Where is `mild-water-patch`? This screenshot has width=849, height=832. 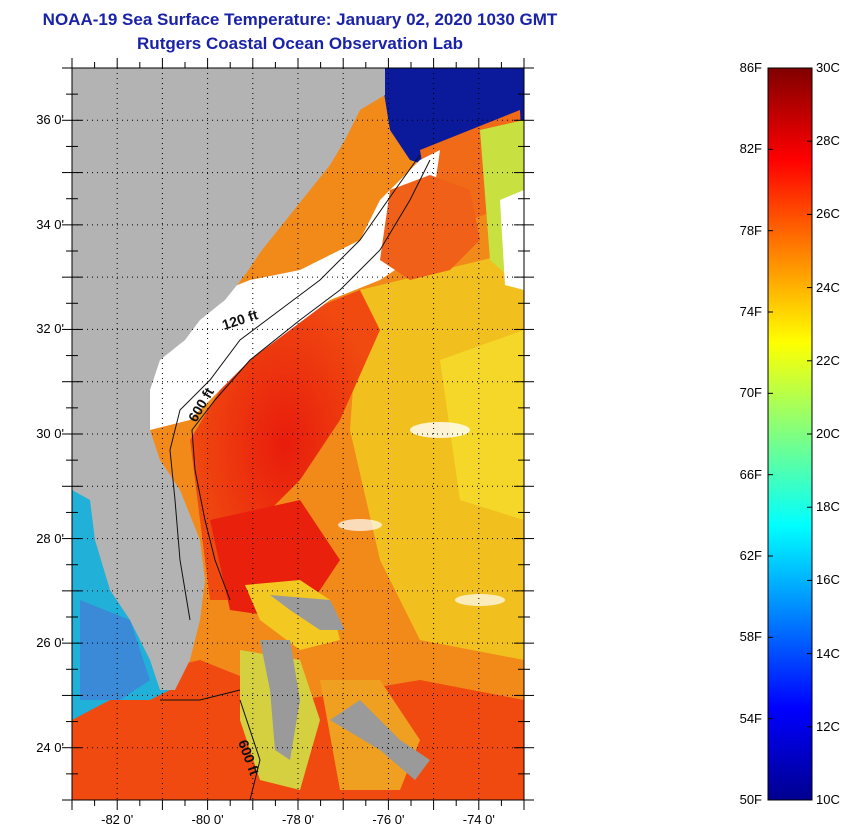 mild-water-patch is located at coordinates (482, 425).